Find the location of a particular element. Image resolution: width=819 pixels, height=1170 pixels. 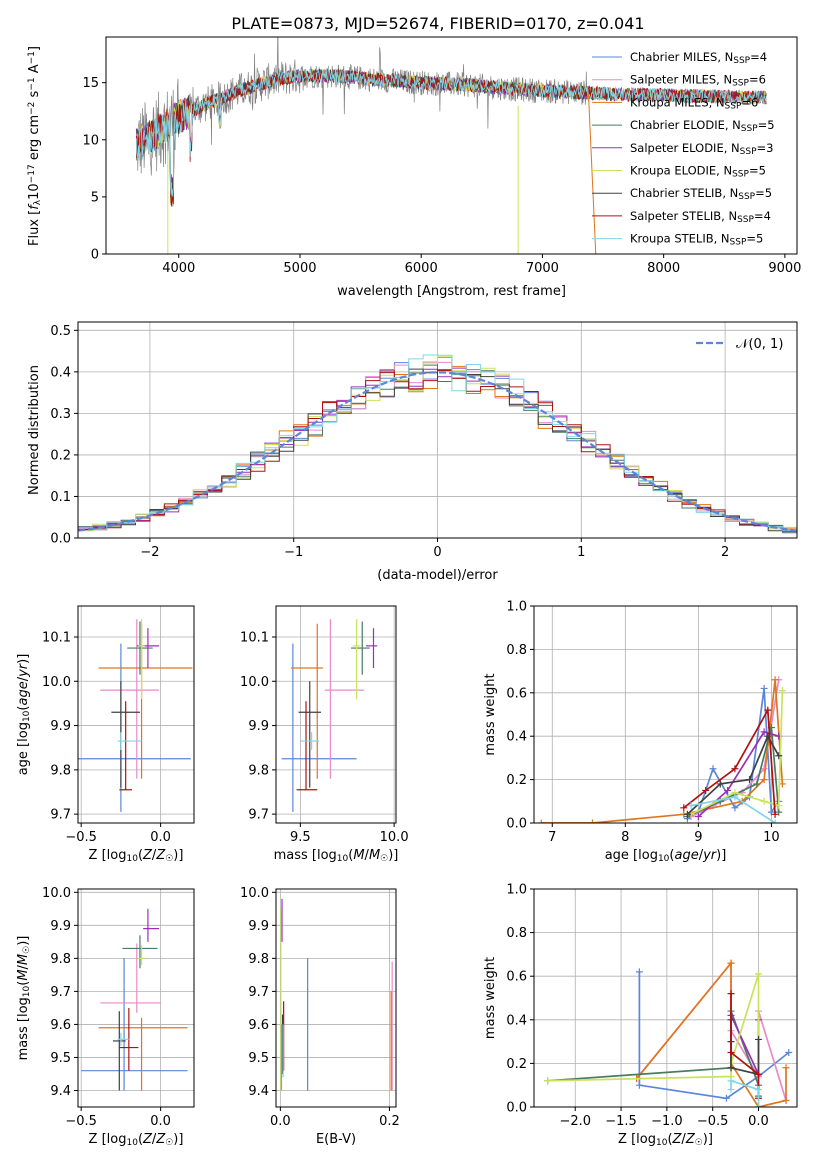

legend-entry-salpeter_stelib: Salpeter STELIB, NSSP=4 is located at coordinates (700, 217).